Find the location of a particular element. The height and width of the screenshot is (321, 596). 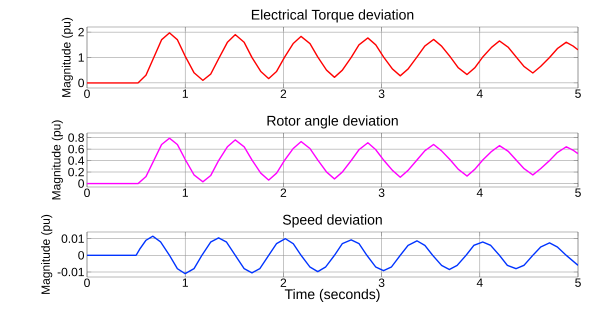

y-tick-label: 2 is located at coordinates (81, 32).